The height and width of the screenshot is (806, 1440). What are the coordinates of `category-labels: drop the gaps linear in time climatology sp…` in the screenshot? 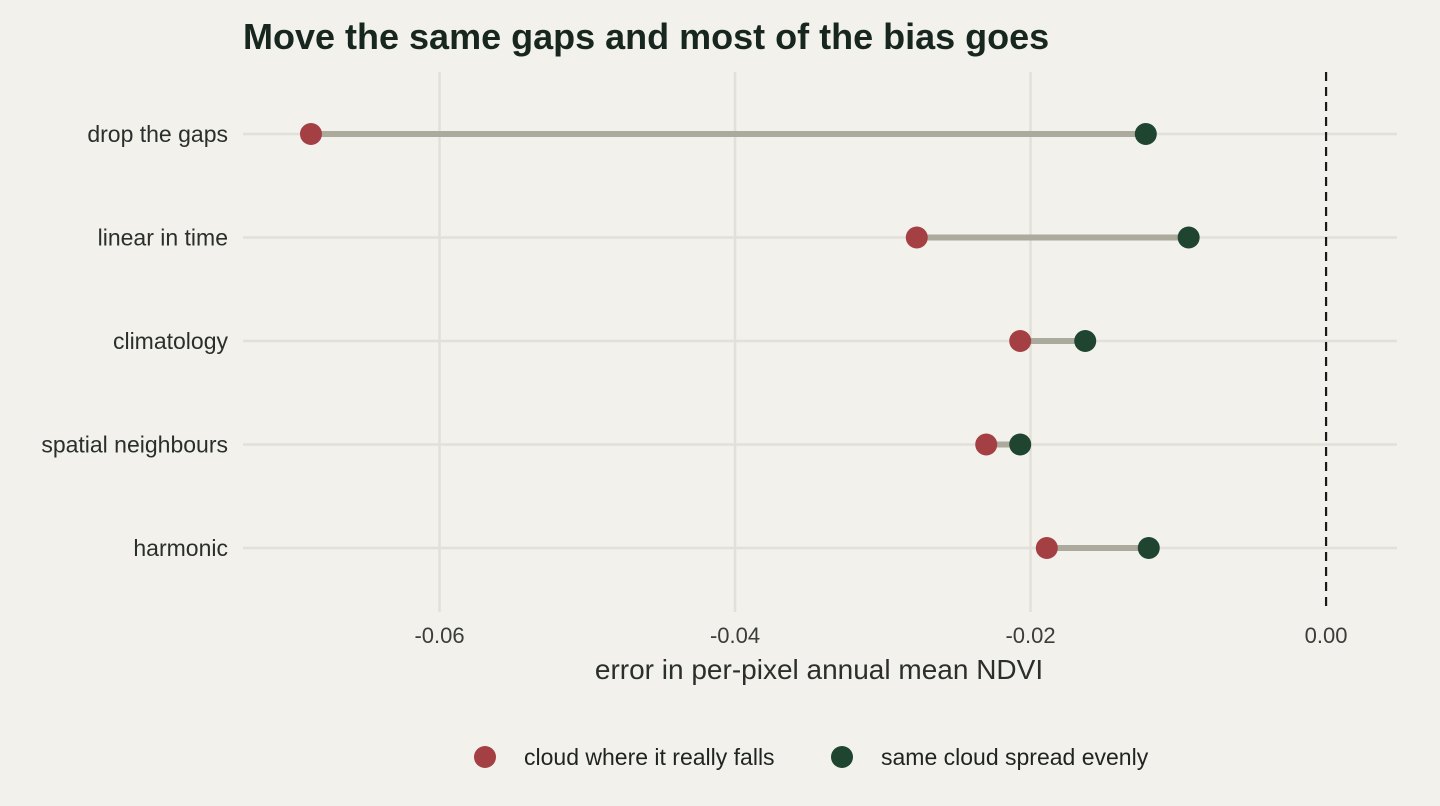 It's located at (134, 341).